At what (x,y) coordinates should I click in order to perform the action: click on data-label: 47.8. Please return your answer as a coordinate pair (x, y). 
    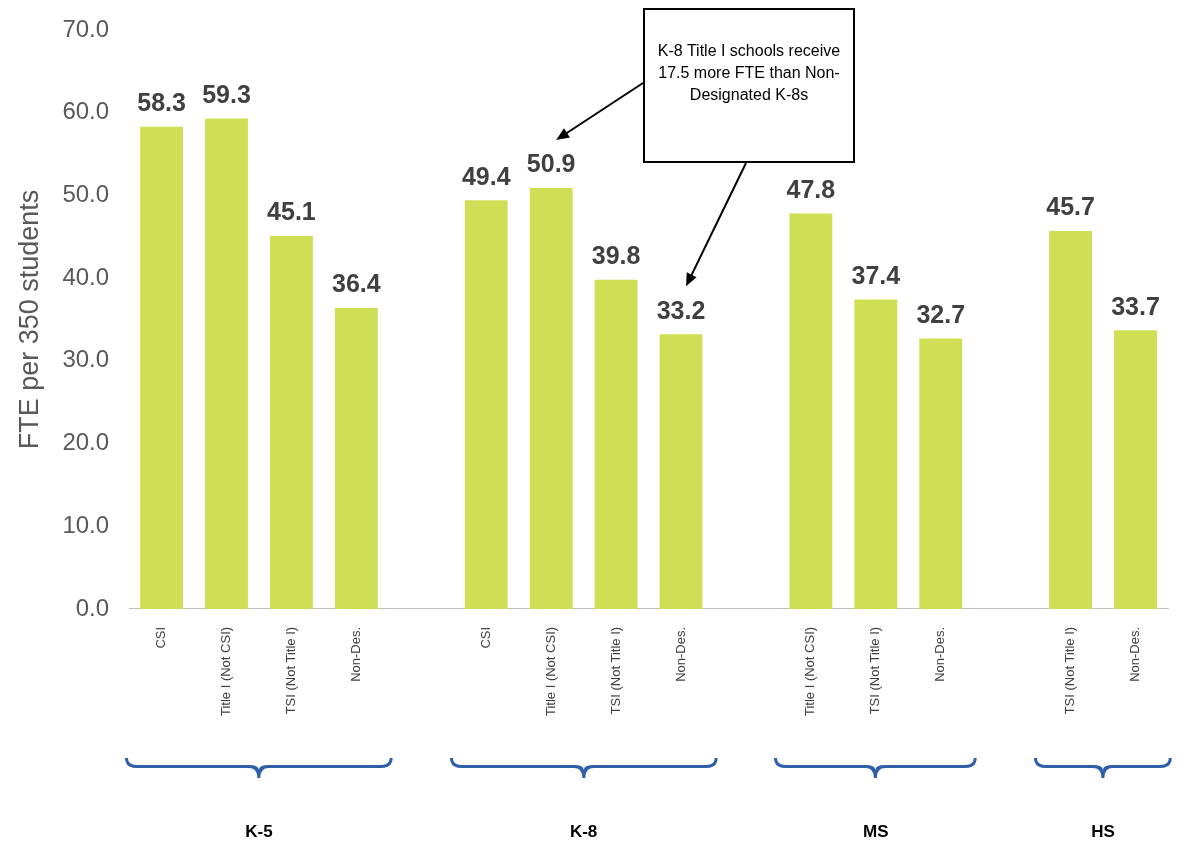
    Looking at the image, I should click on (811, 188).